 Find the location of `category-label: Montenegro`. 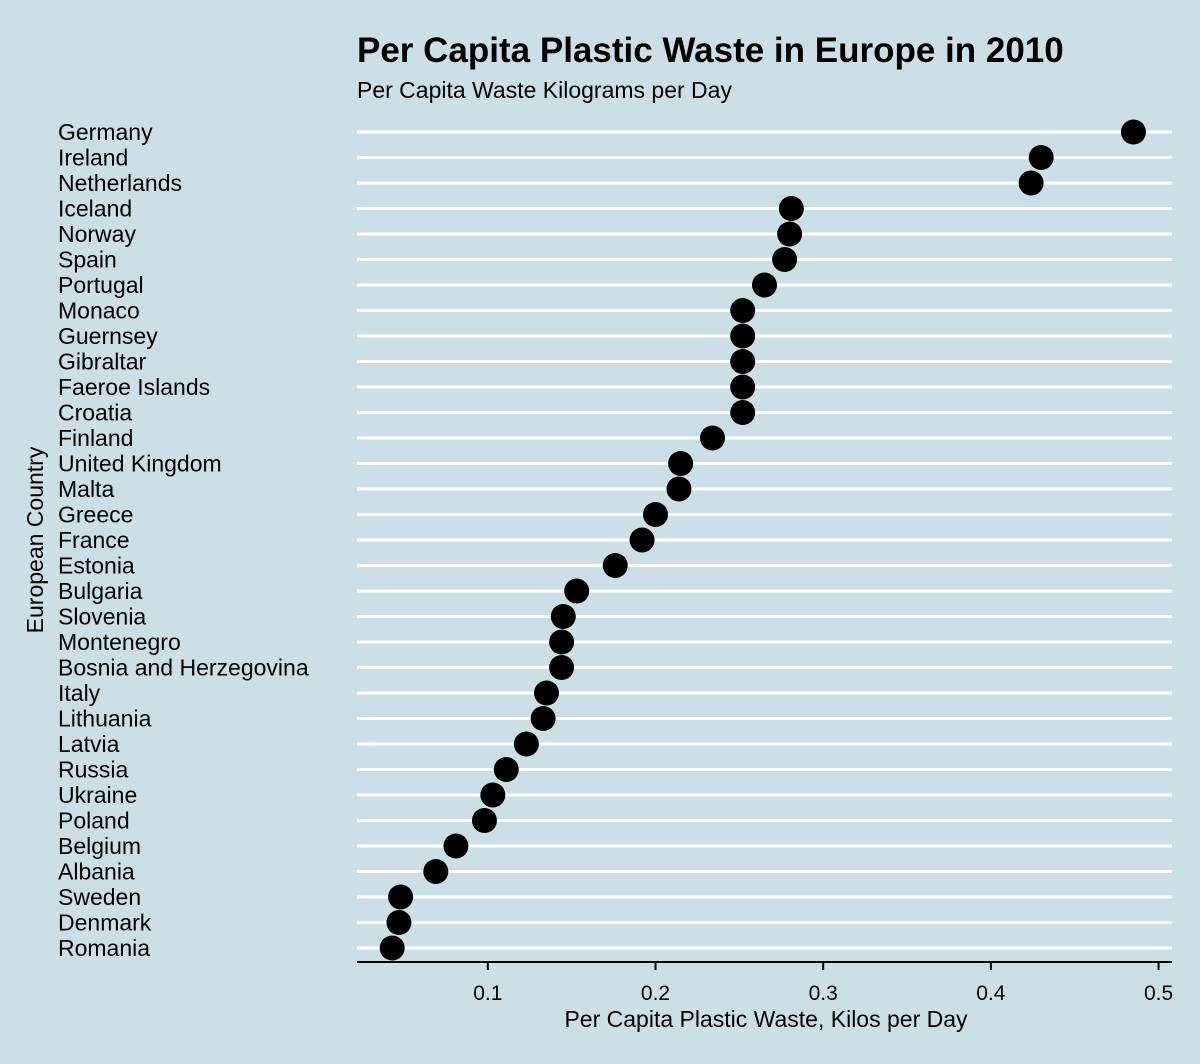

category-label: Montenegro is located at coordinates (119, 642).